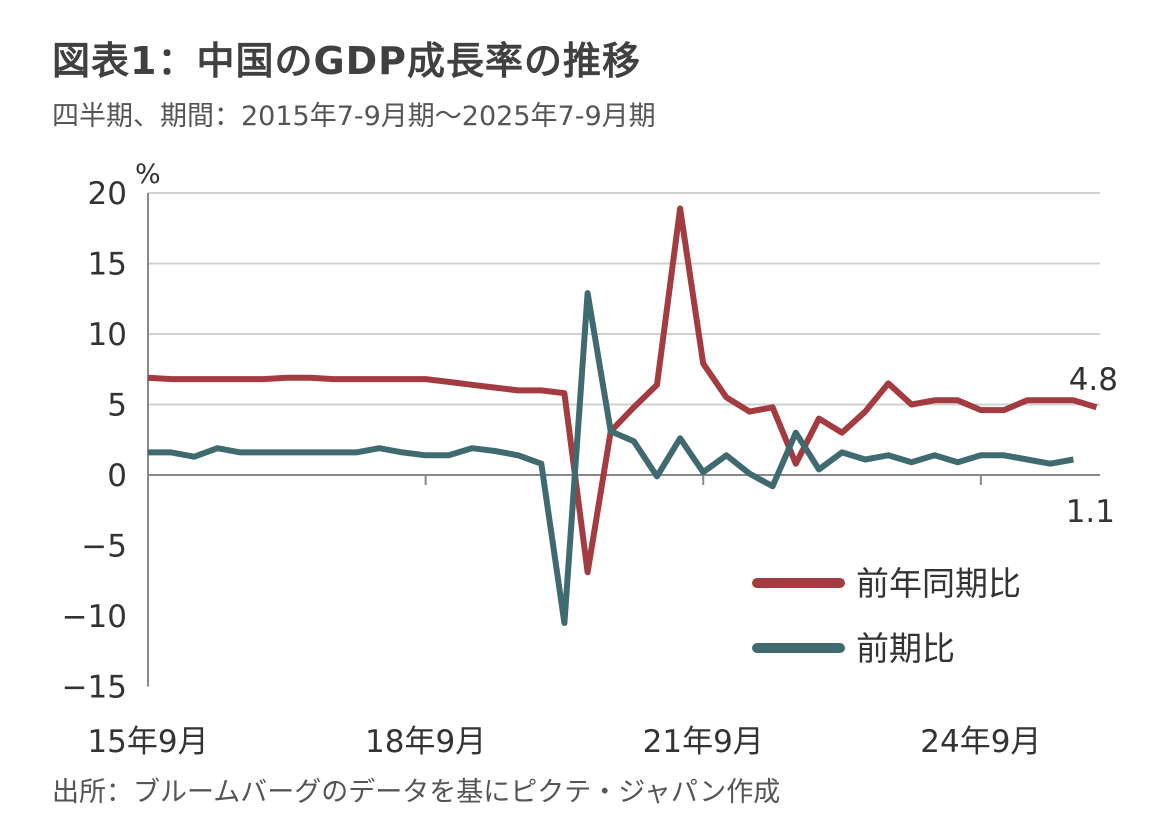 This screenshot has width=1152, height=823. Describe the element at coordinates (703, 742) in the screenshot. I see `x-tick-label: 21年9月` at that location.